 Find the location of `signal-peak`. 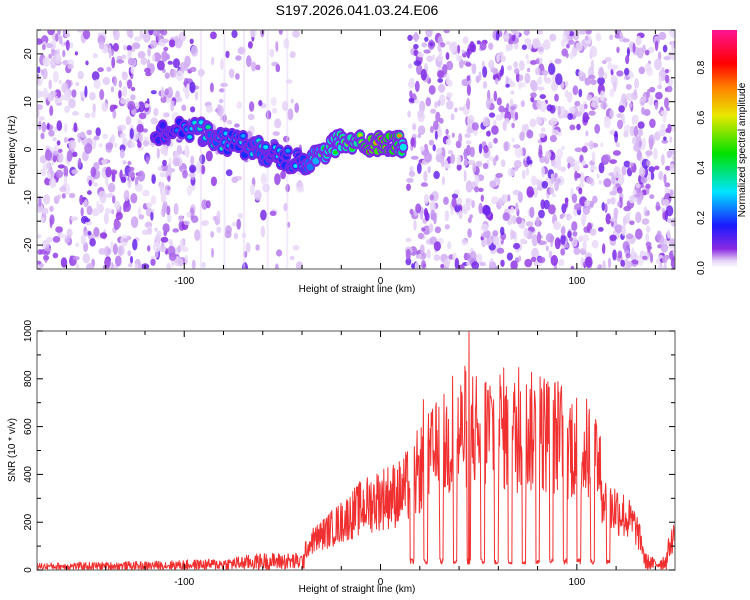

signal-peak is located at coordinates (288, 150).